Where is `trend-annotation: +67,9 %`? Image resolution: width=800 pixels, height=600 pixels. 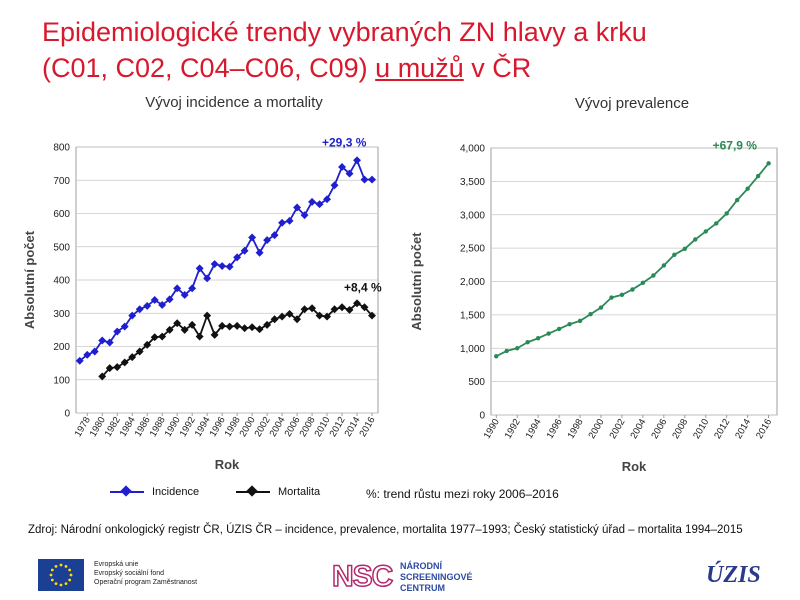
trend-annotation: +67,9 % is located at coordinates (735, 145).